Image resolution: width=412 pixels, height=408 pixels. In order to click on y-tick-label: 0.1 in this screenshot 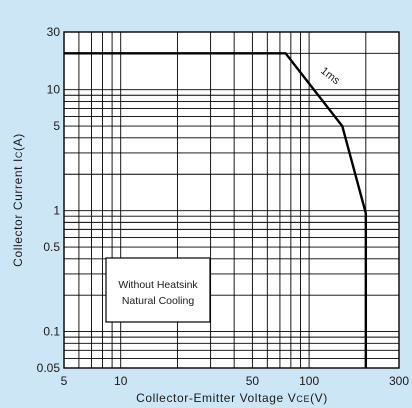, I will do `click(51, 332)`.